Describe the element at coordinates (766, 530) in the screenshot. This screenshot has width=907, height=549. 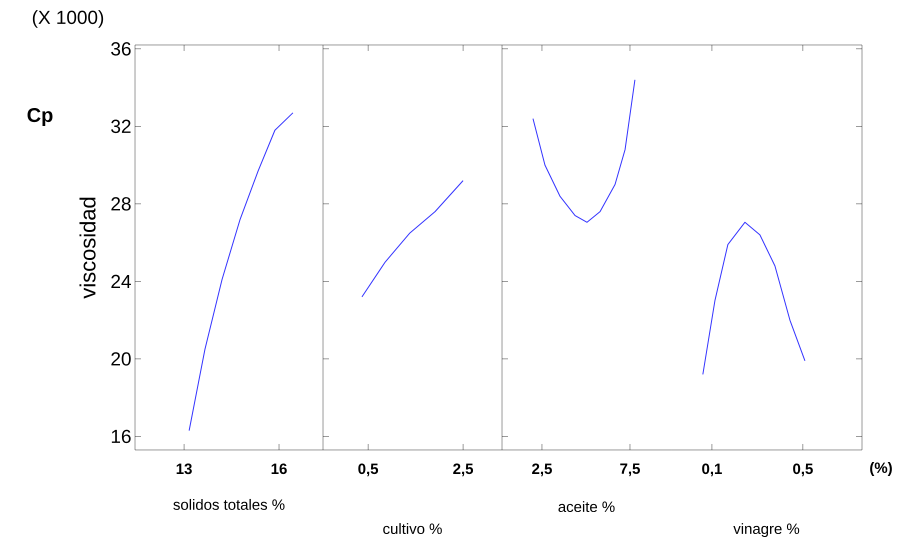
I see `x-axis-title: vinagre %` at that location.